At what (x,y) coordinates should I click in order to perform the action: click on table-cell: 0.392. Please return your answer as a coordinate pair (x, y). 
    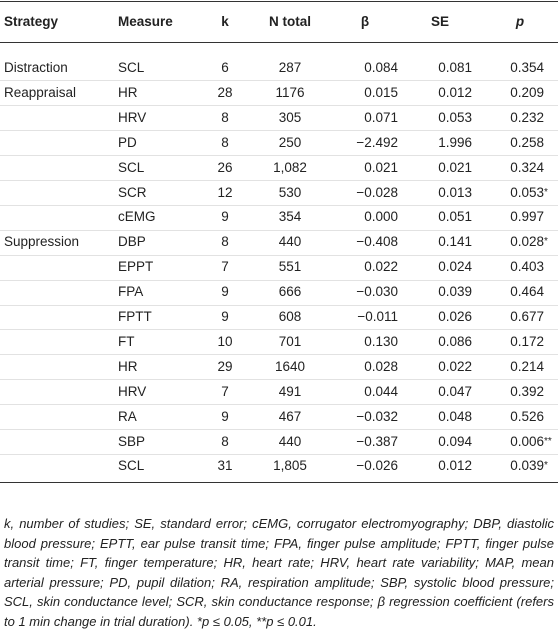
    Looking at the image, I should click on (527, 391).